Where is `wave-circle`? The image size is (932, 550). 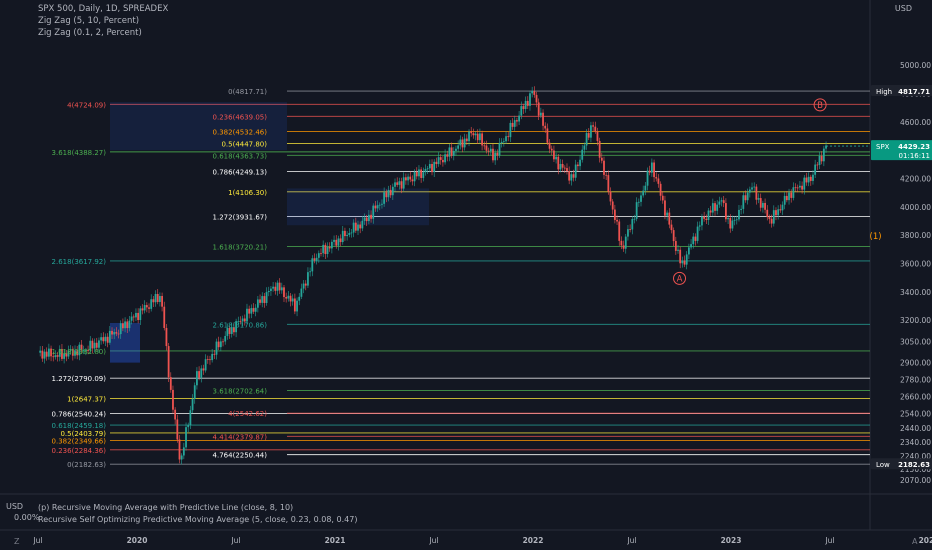 wave-circle is located at coordinates (680, 278).